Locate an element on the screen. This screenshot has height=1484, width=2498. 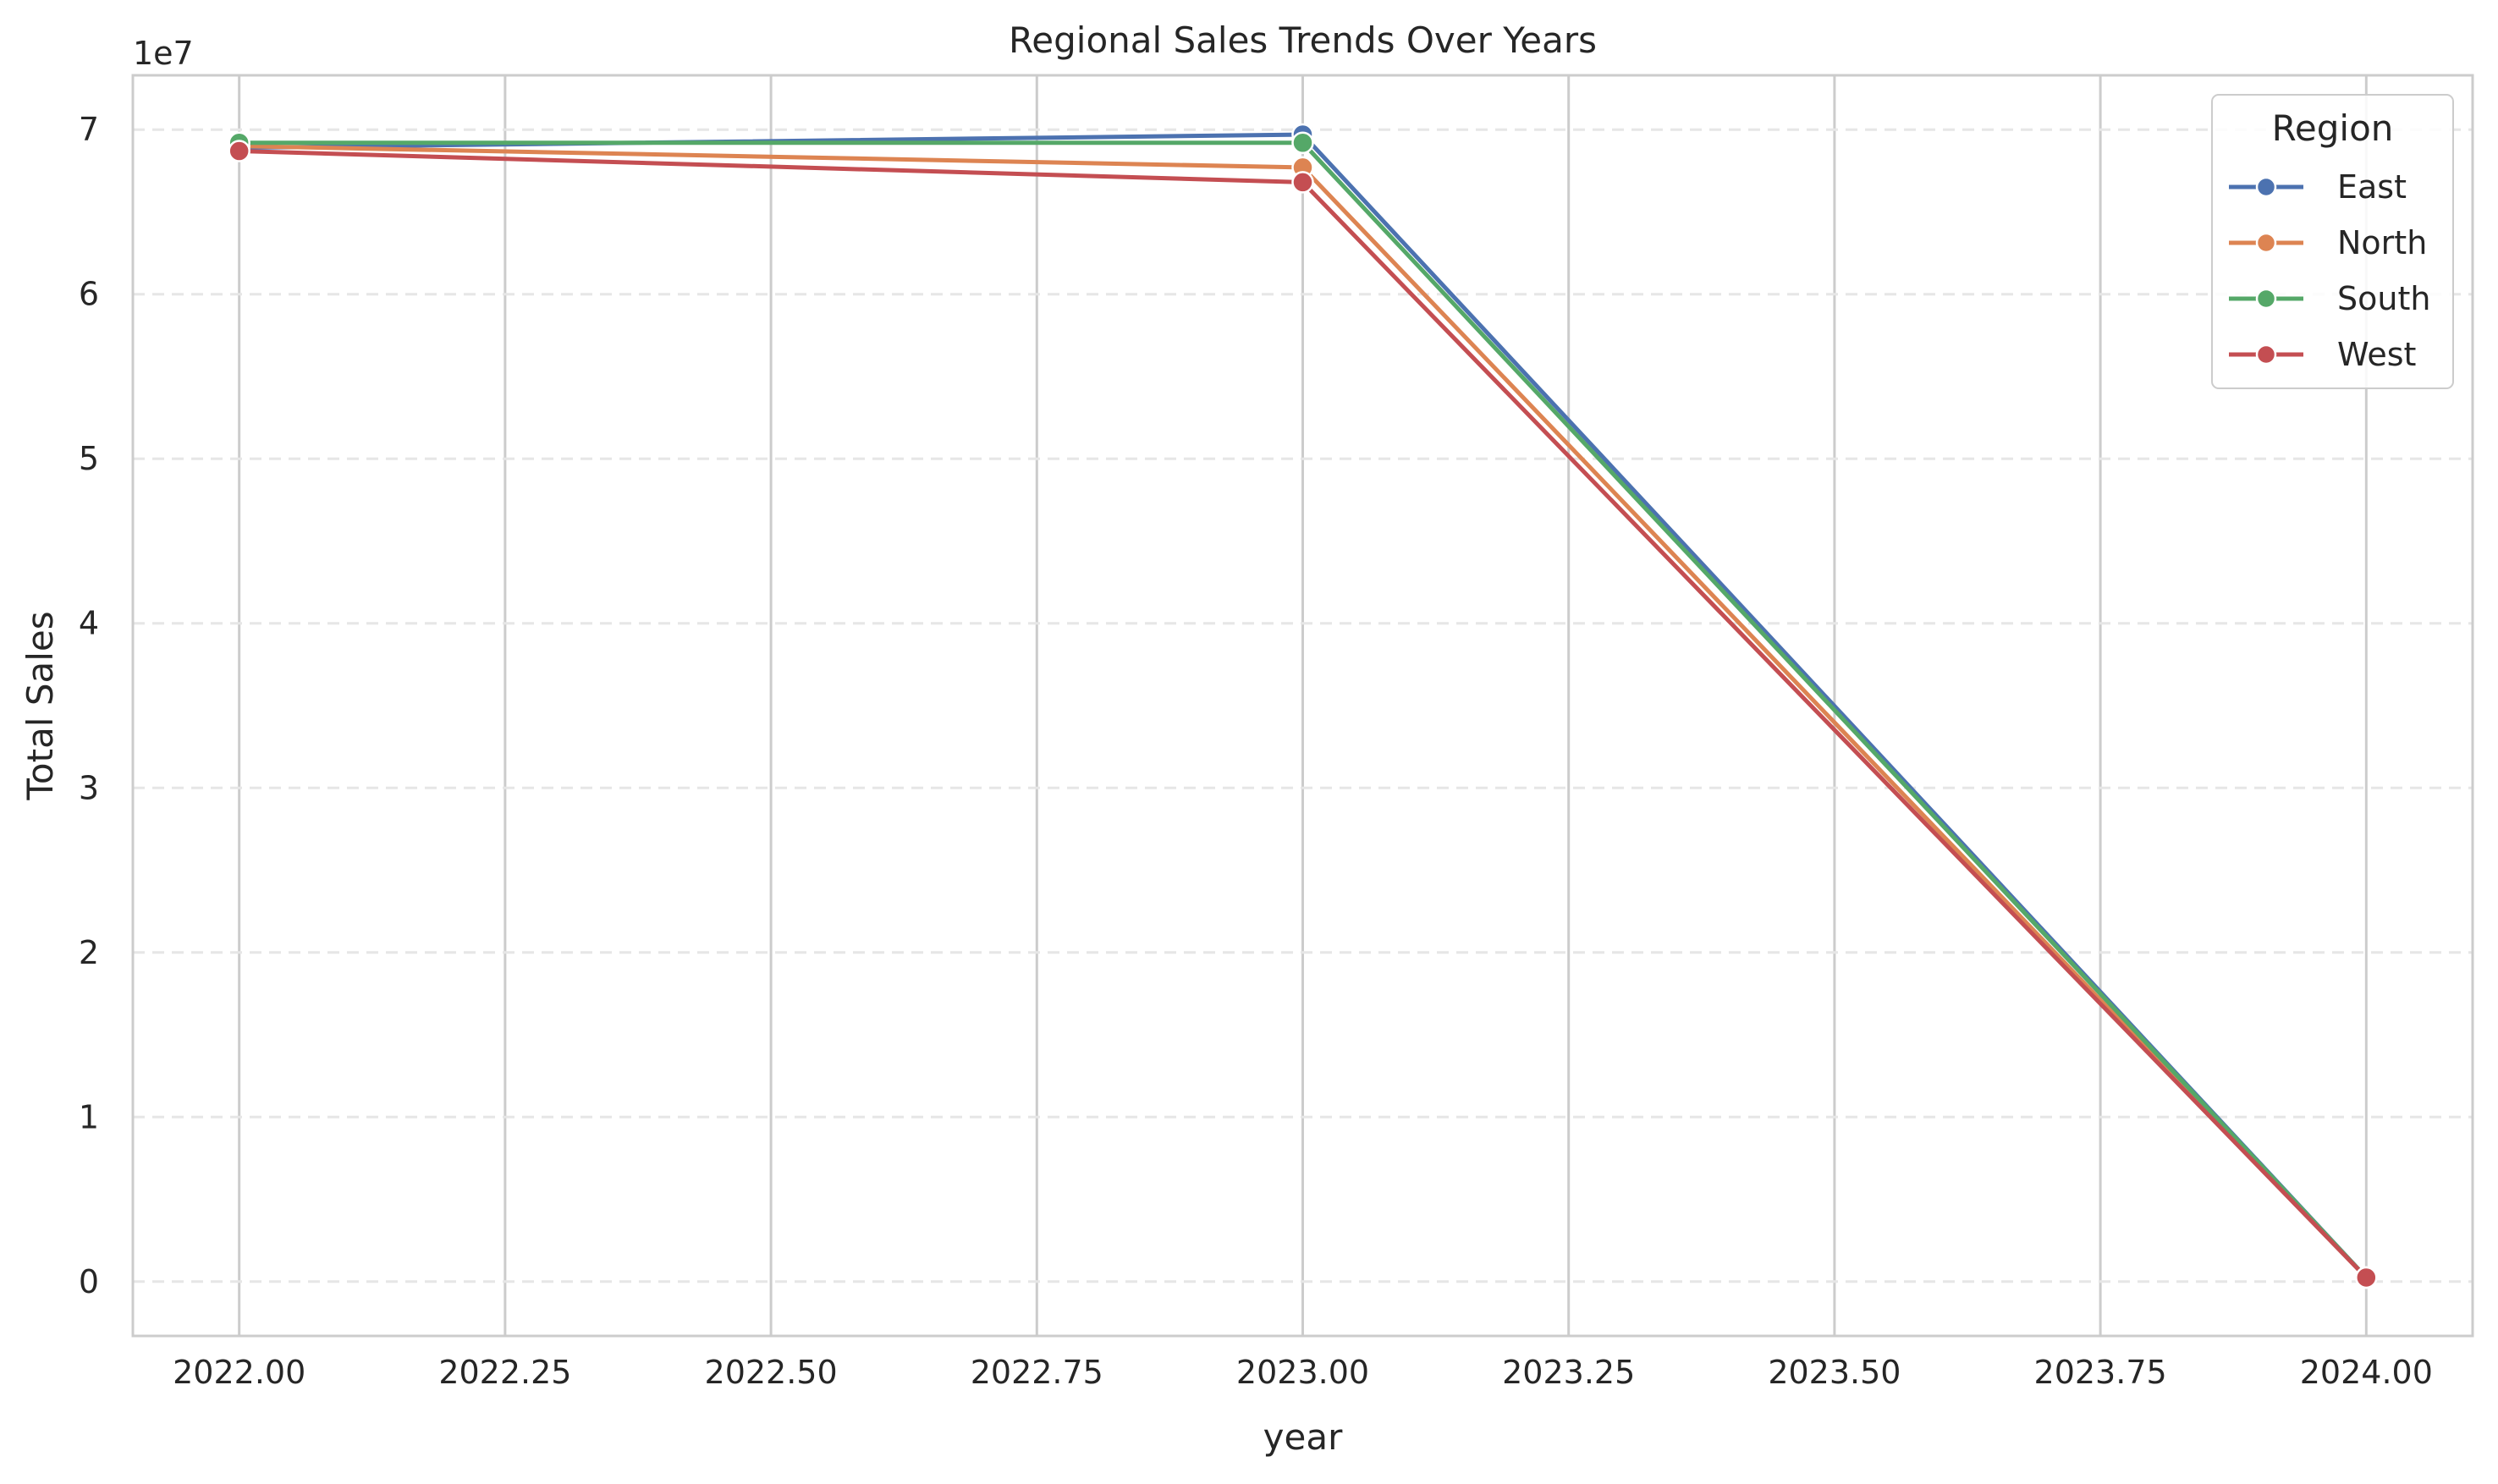
legend-item-east: East is located at coordinates (2318, 187).